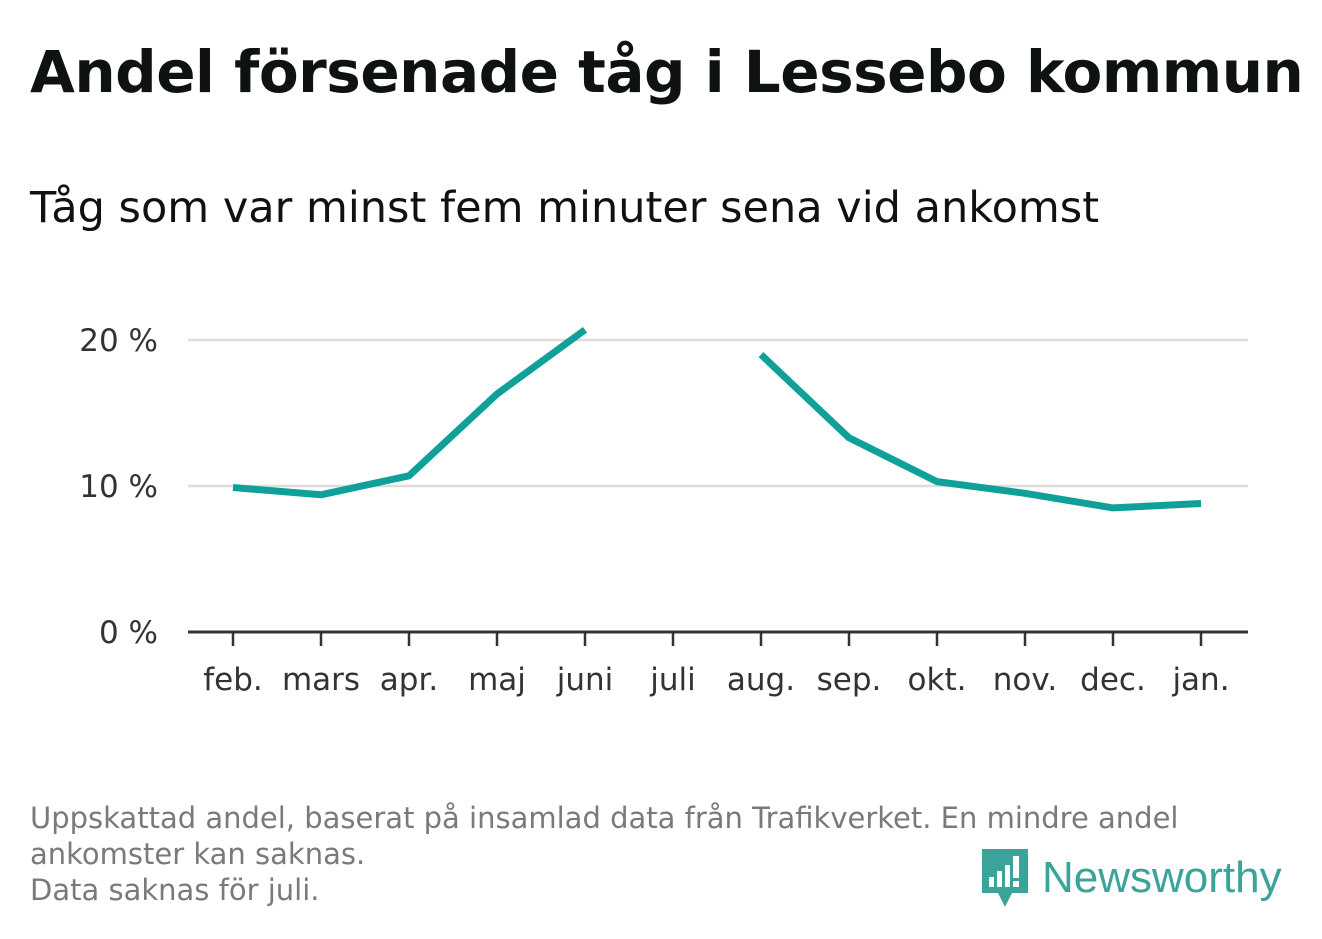 The height and width of the screenshot is (939, 1322). Describe the element at coordinates (937, 680) in the screenshot. I see `x-tick-label: okt.` at that location.